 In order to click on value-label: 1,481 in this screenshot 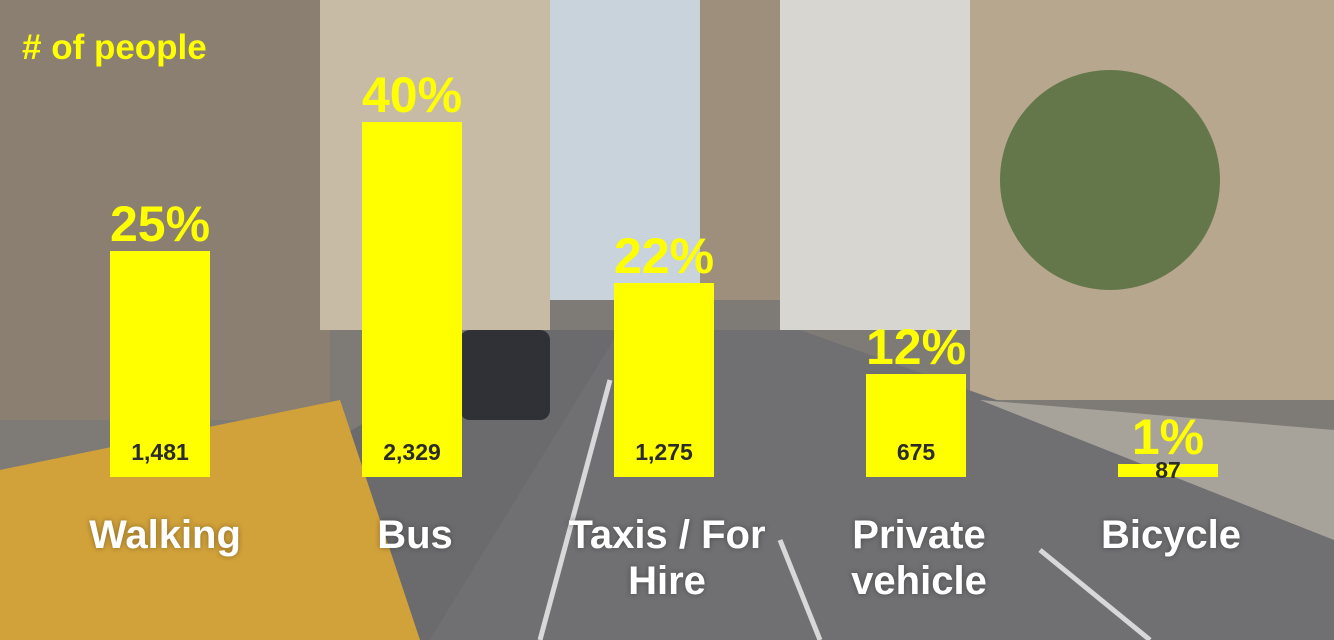, I will do `click(160, 452)`.